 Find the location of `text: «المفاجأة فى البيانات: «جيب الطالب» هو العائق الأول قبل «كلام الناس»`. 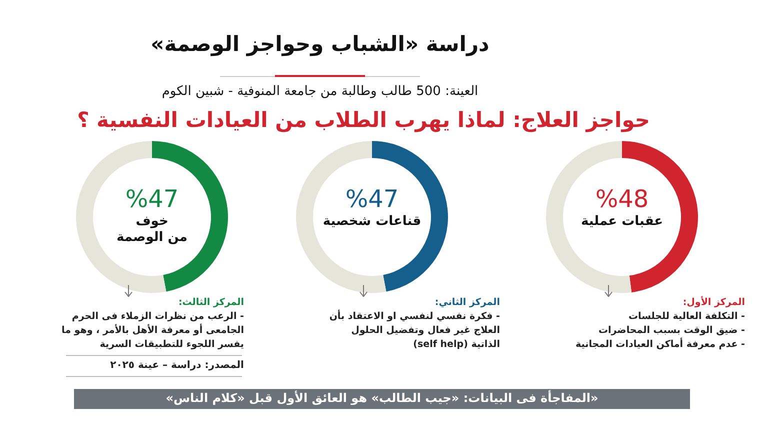

text: «المفاجأة فى البيانات: «جيب الطالب» هو العائق الأول قبل «كلام الناس» is located at coordinates (382, 398).